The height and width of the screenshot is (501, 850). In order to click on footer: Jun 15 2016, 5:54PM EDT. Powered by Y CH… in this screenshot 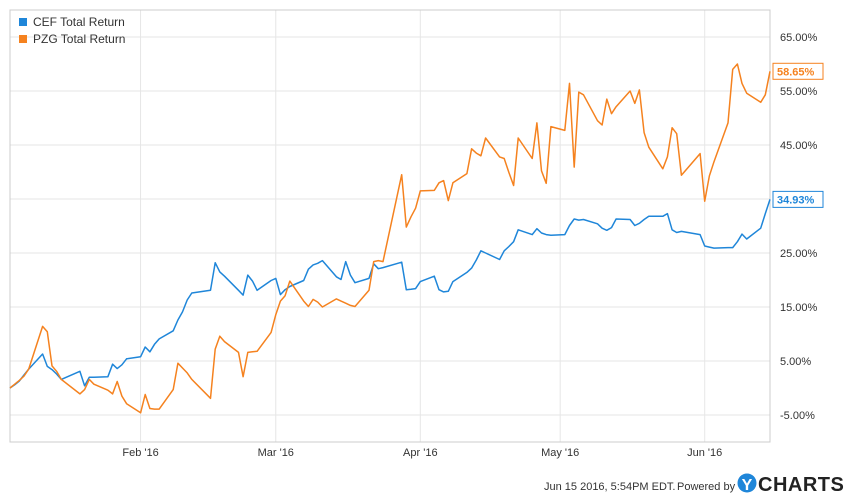, I will do `click(694, 485)`.